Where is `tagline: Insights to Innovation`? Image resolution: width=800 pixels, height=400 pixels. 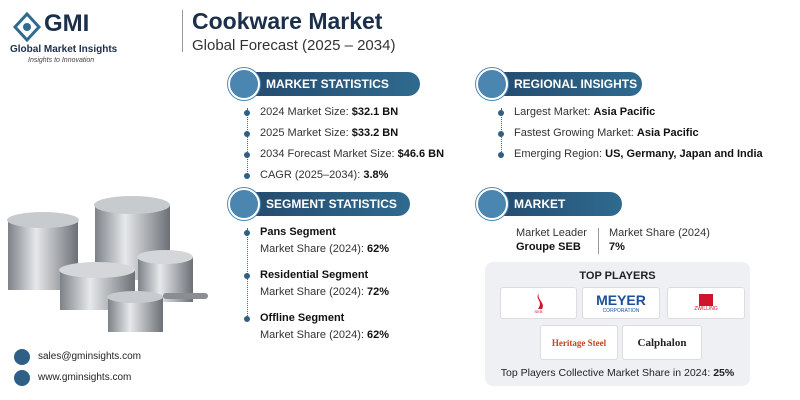 tagline: Insights to Innovation is located at coordinates (61, 60).